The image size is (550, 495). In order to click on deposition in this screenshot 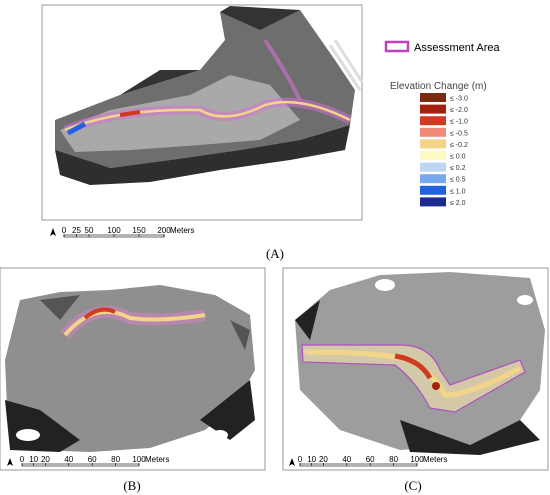, I will do `click(76, 128)`.